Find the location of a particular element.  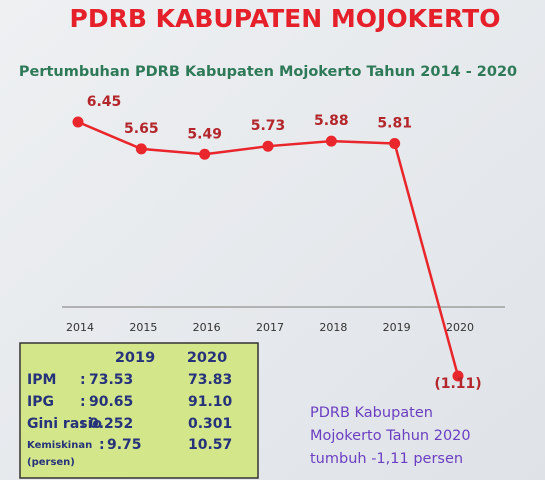

note-line: tumbuh -1,11 persen is located at coordinates (386, 459).